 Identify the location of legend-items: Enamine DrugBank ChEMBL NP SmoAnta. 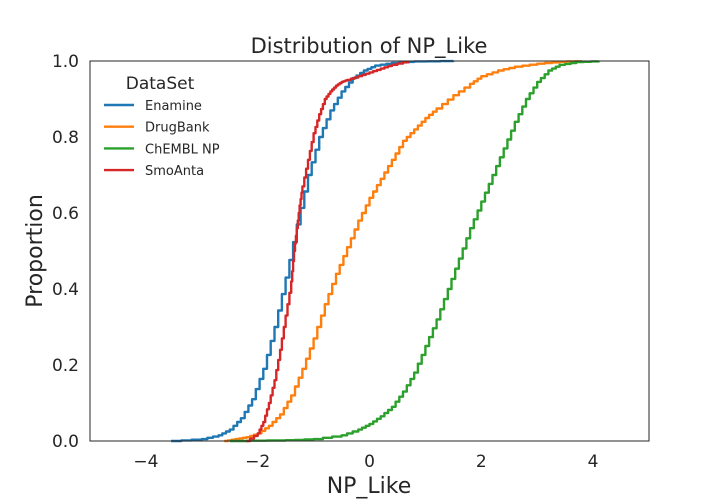
(162, 139).